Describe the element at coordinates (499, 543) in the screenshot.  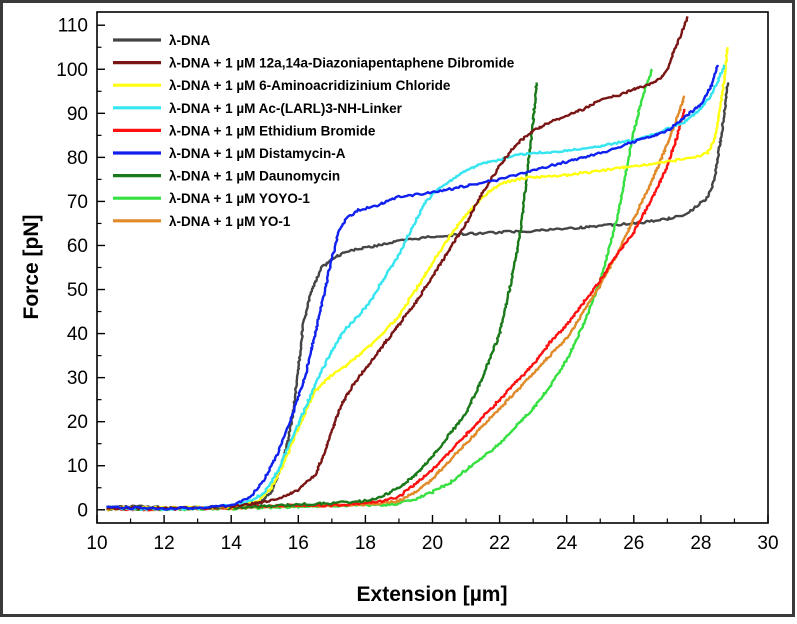
I see `x-tick-label: 22` at that location.